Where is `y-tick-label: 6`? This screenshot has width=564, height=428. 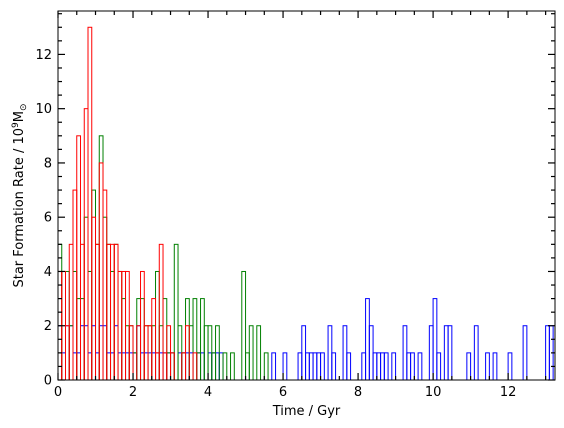
y-tick-label: 6 is located at coordinates (48, 218).